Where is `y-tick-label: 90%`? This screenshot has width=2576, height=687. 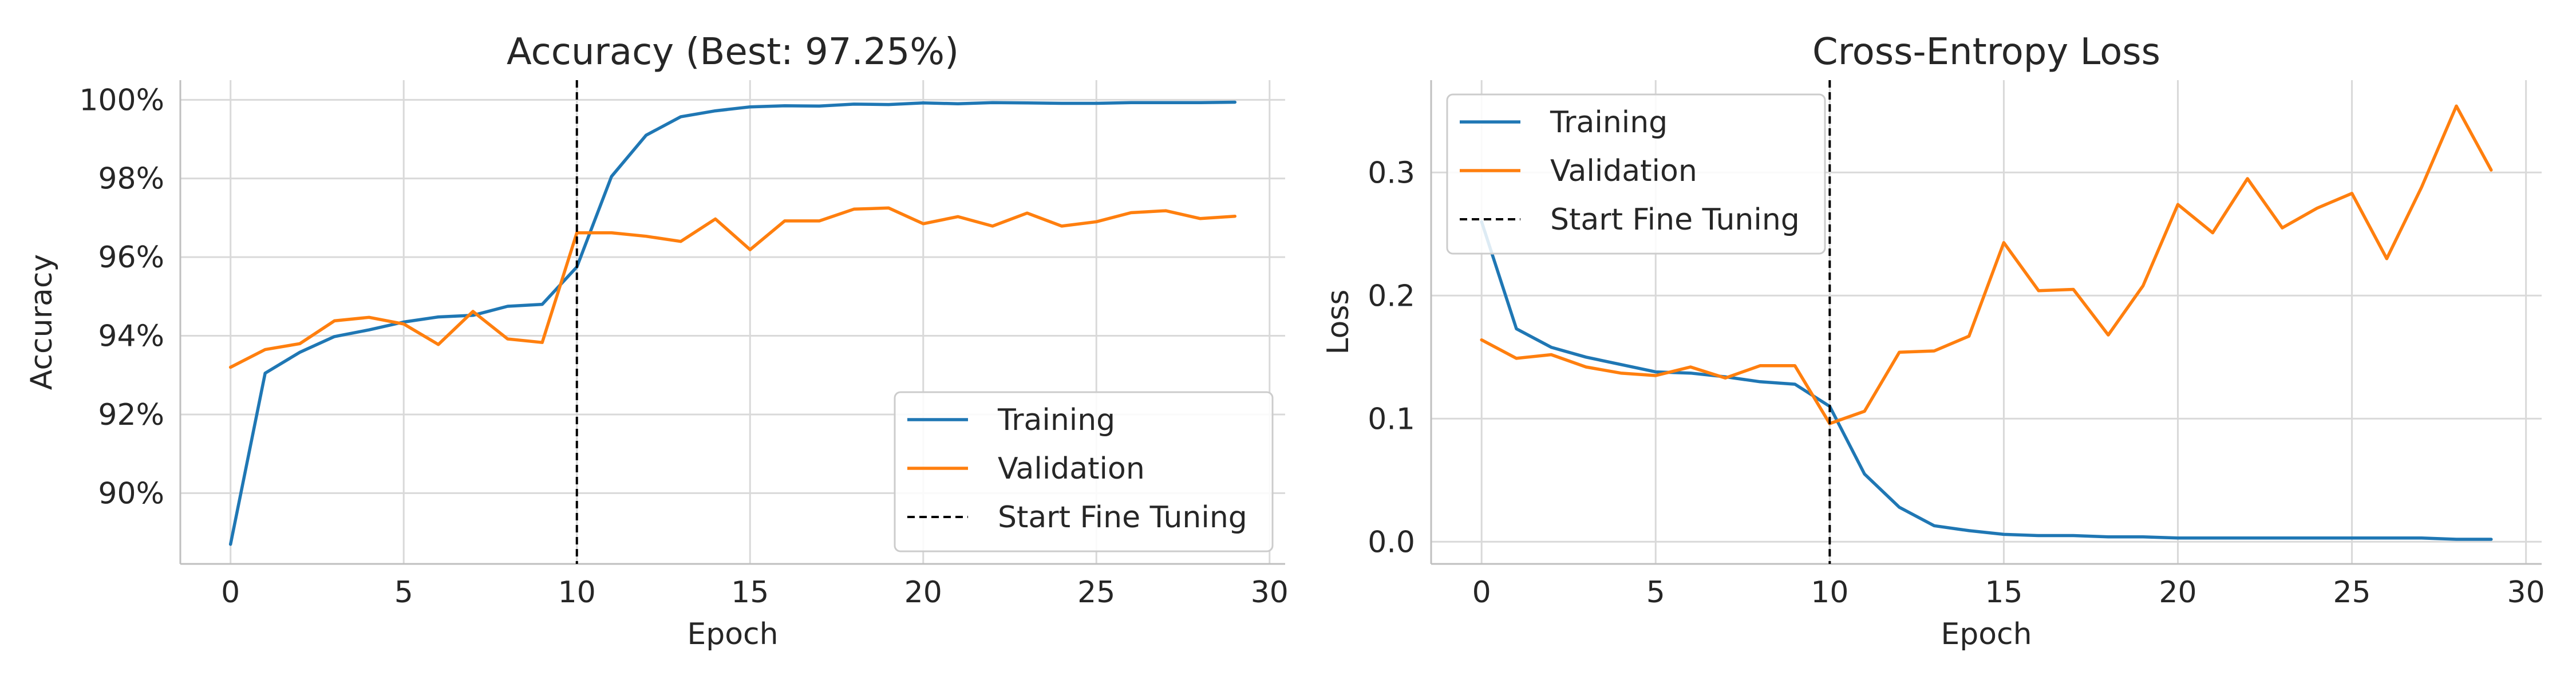 y-tick-label: 90% is located at coordinates (131, 493).